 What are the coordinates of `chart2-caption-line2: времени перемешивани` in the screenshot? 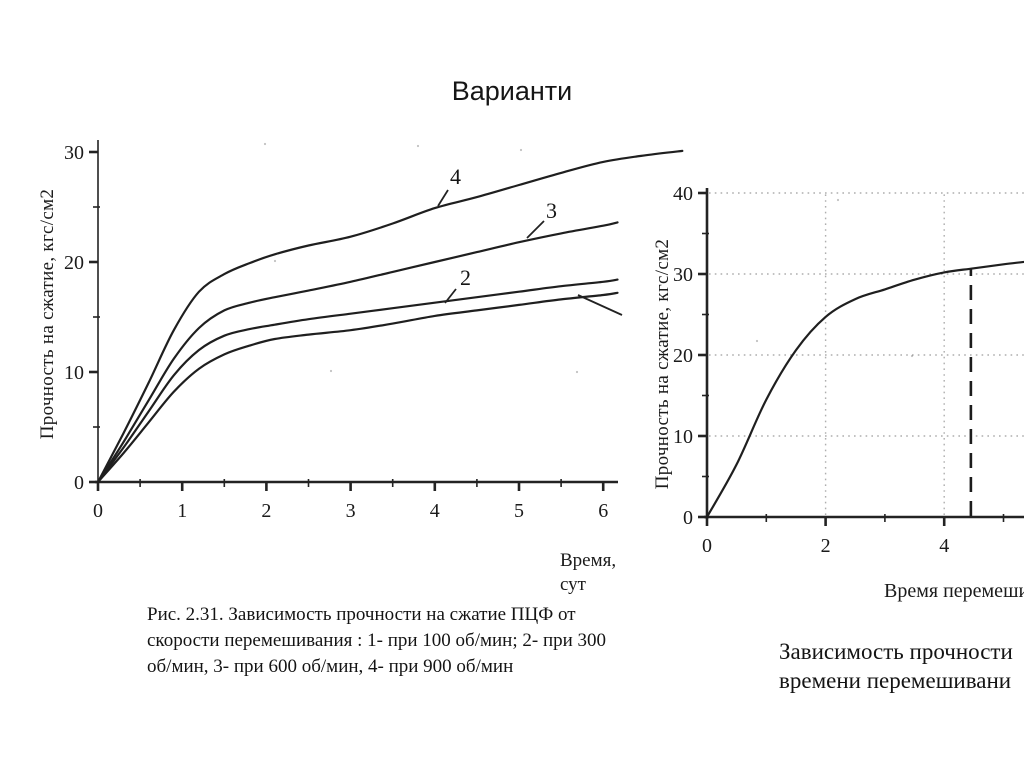 It's located at (895, 680).